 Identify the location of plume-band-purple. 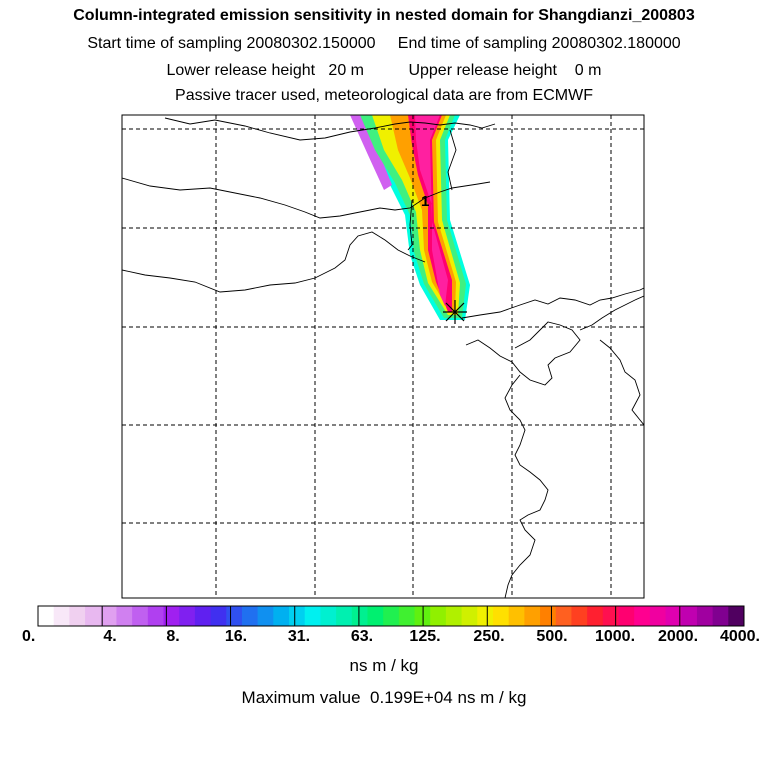
(371, 152).